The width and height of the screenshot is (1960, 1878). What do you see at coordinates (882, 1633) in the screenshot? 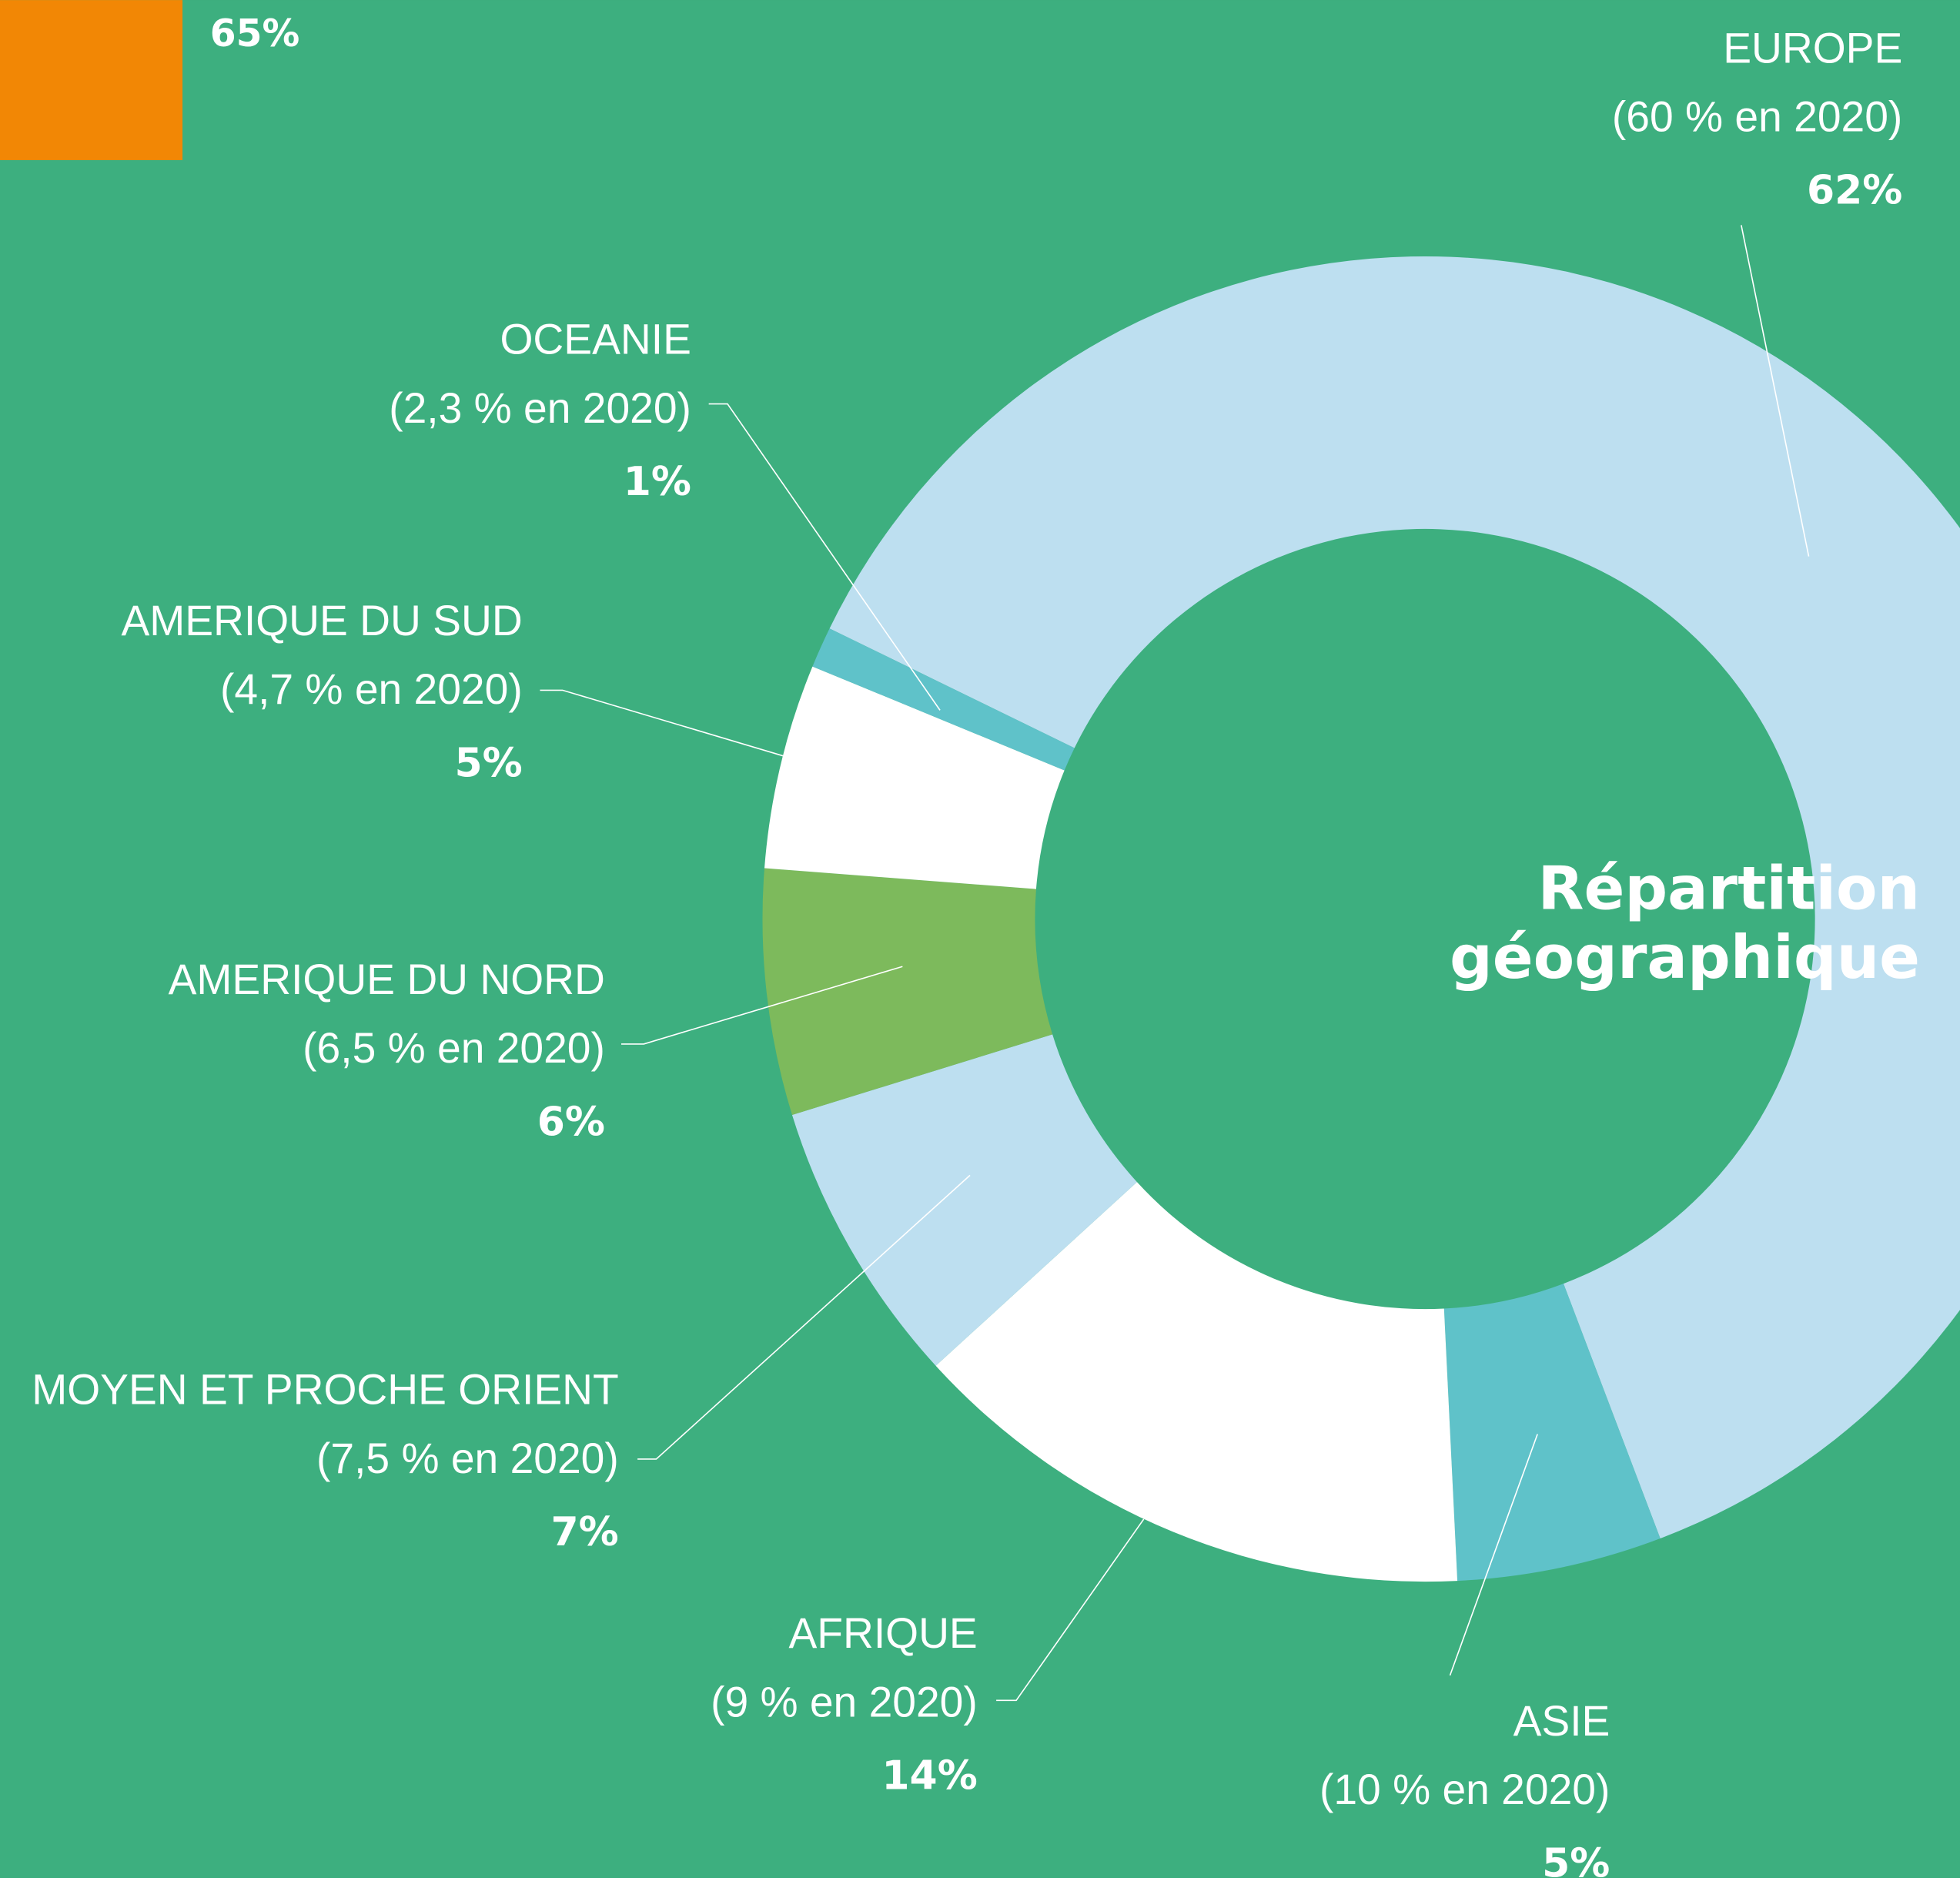
I see `category-label: AFRIQUE` at bounding box center [882, 1633].